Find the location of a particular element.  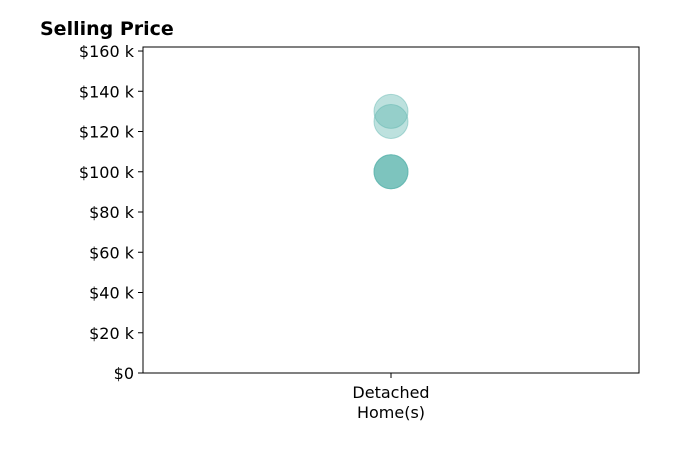

y-tick-label: $60 k is located at coordinates (112, 252).